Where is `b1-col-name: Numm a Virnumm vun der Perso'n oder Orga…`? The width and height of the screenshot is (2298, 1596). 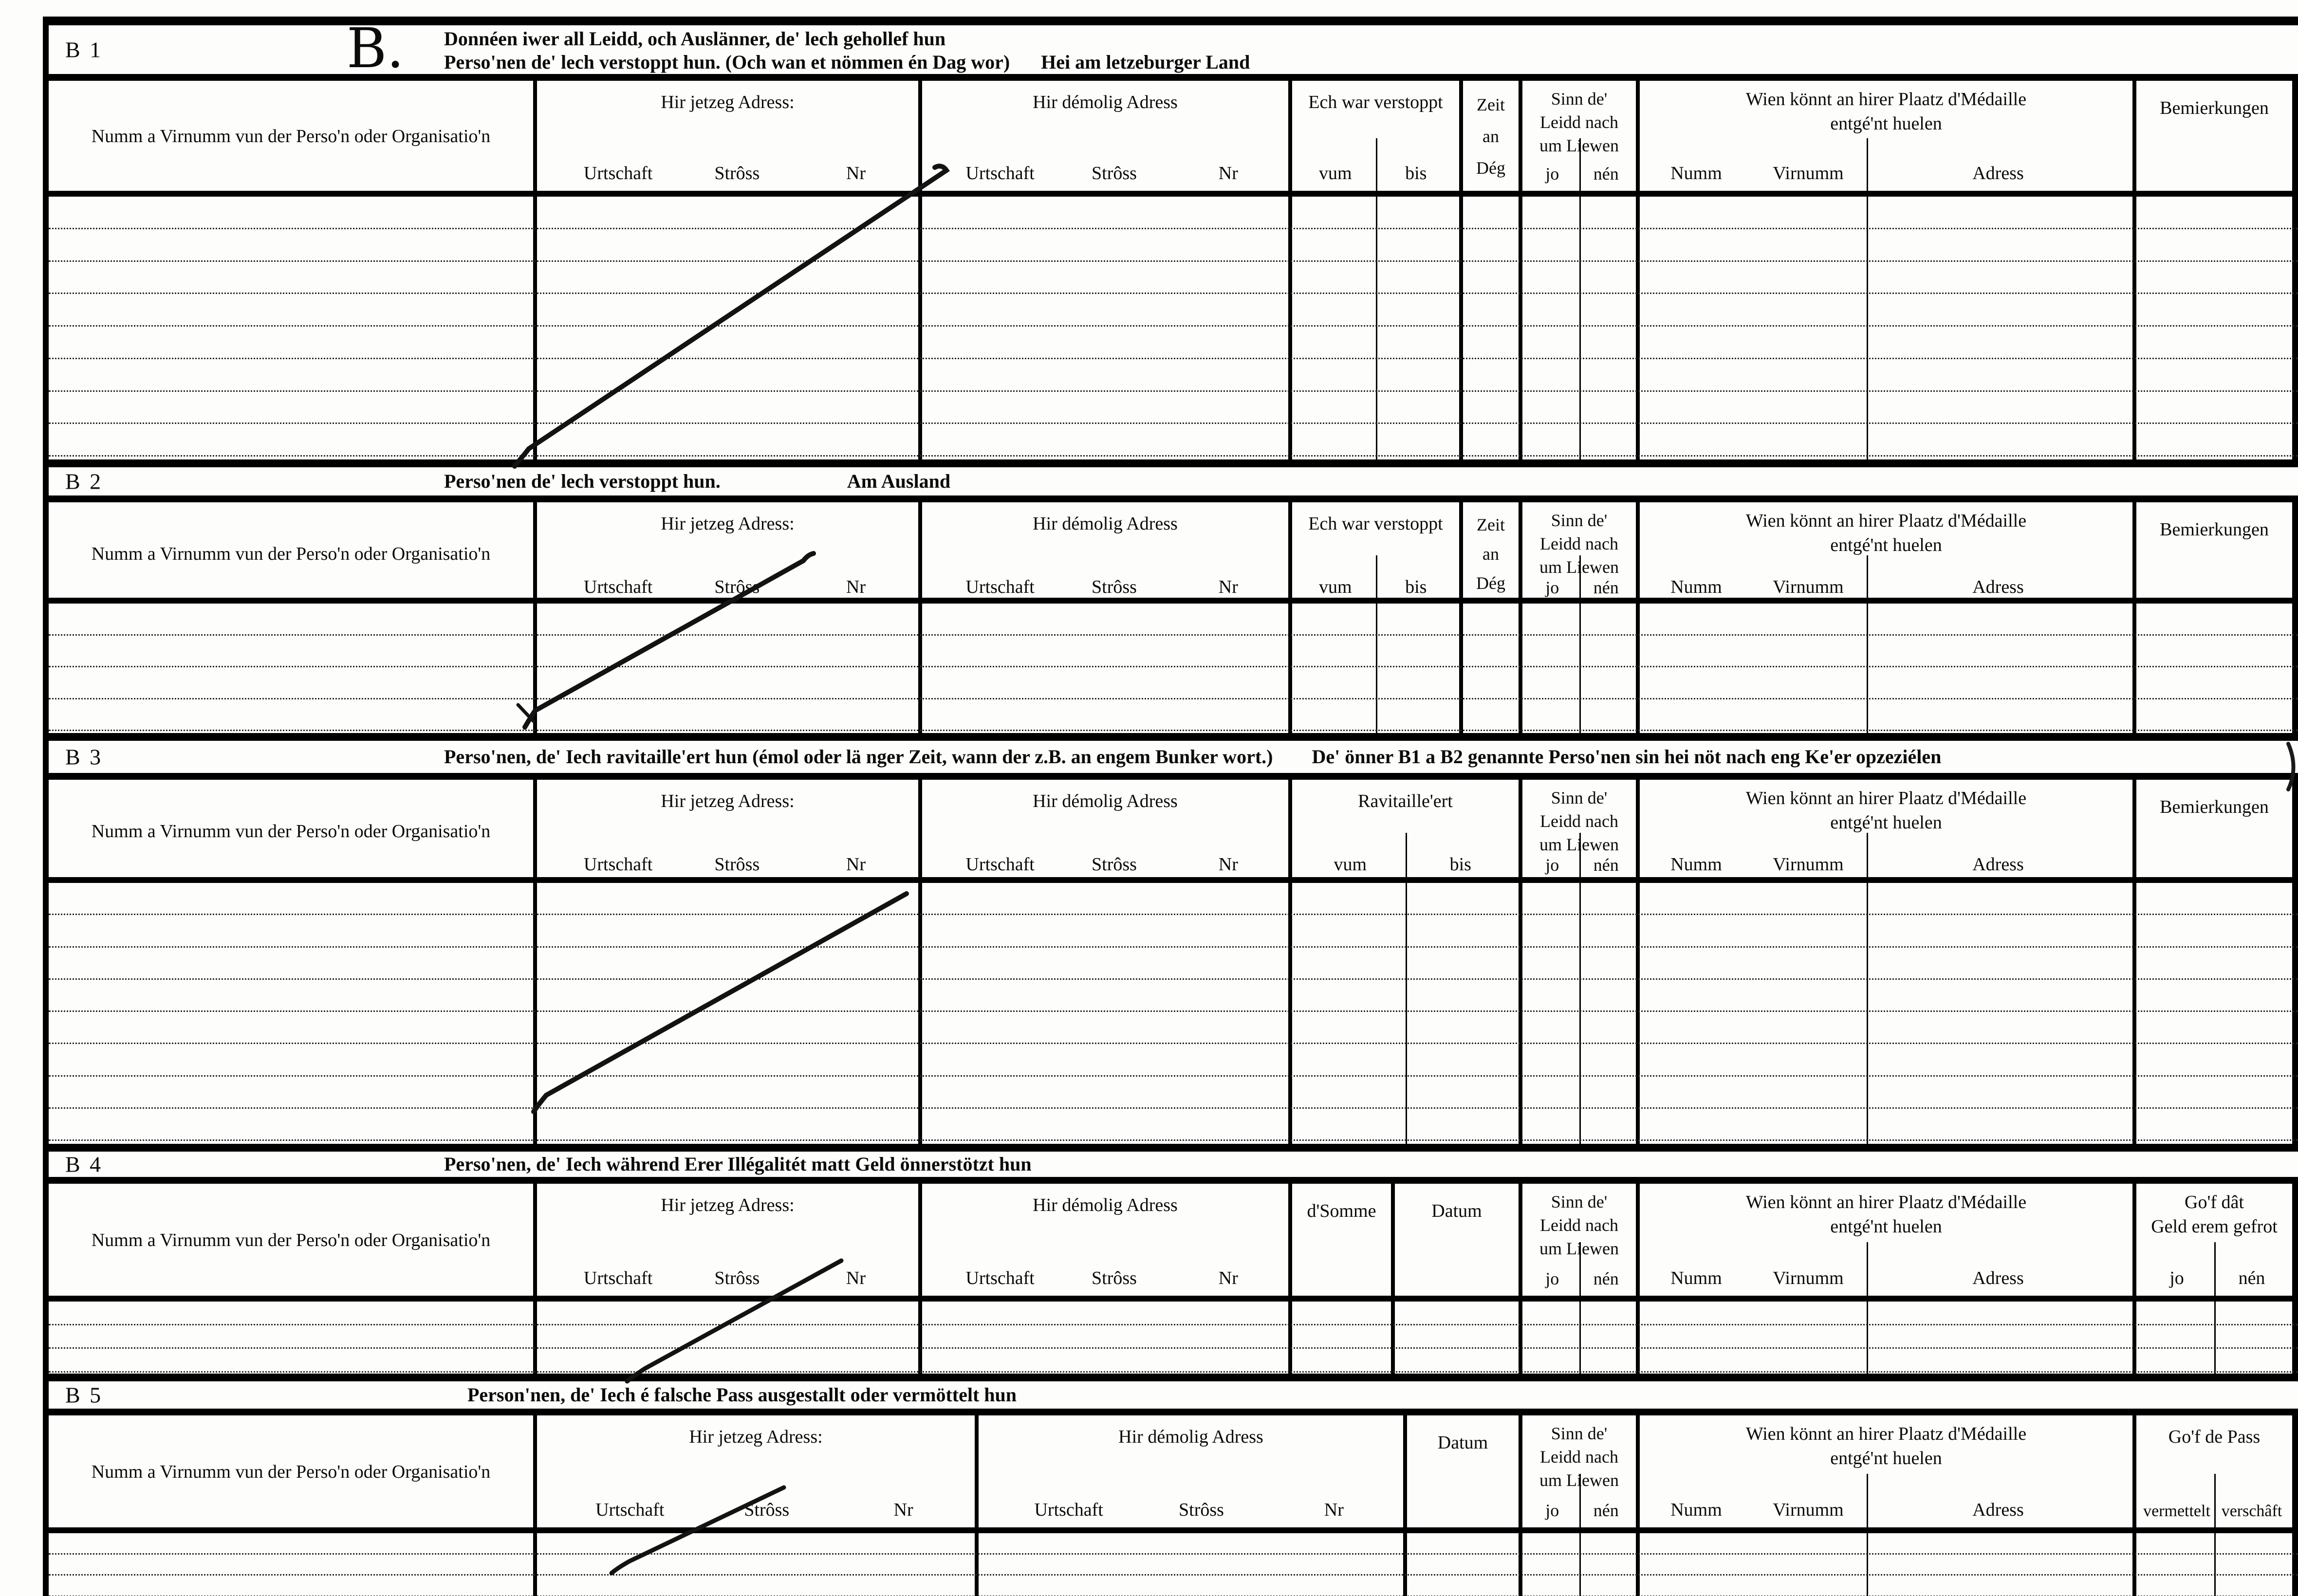 b1-col-name: Numm a Virnumm vun der Perso'n oder Orga… is located at coordinates (293, 136).